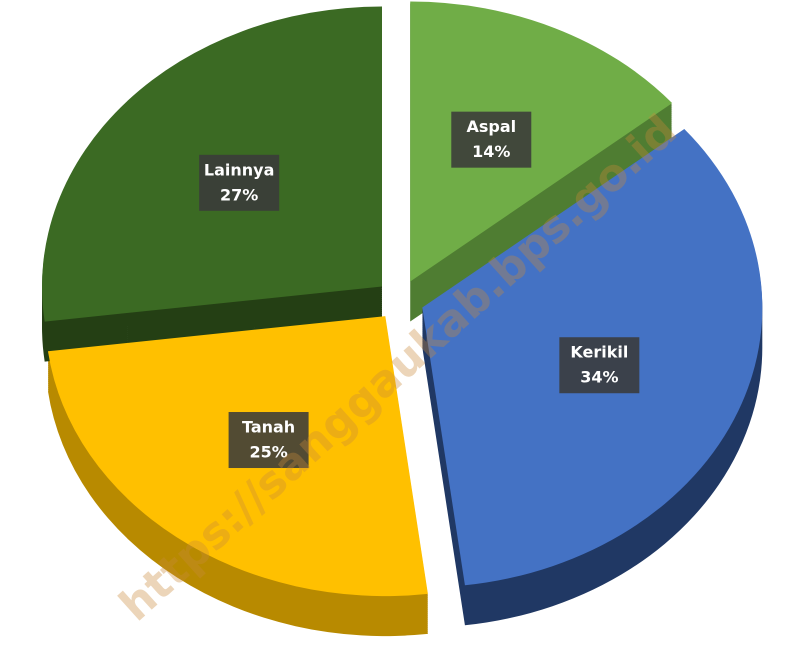  What do you see at coordinates (599, 352) in the screenshot?
I see `data-label-category: Kerikil` at bounding box center [599, 352].